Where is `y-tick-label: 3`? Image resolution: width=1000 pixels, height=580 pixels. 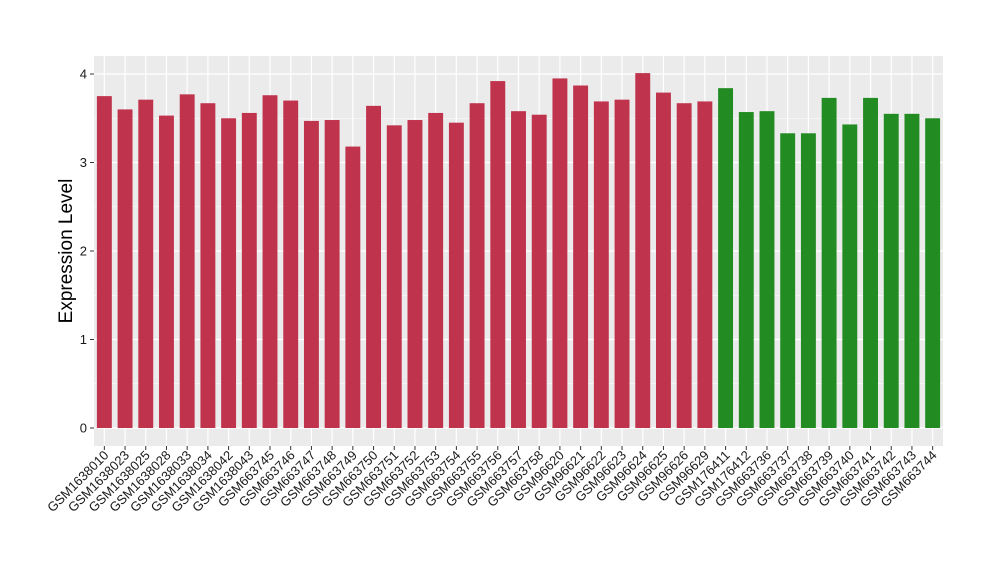
y-tick-label: 3 is located at coordinates (83, 162).